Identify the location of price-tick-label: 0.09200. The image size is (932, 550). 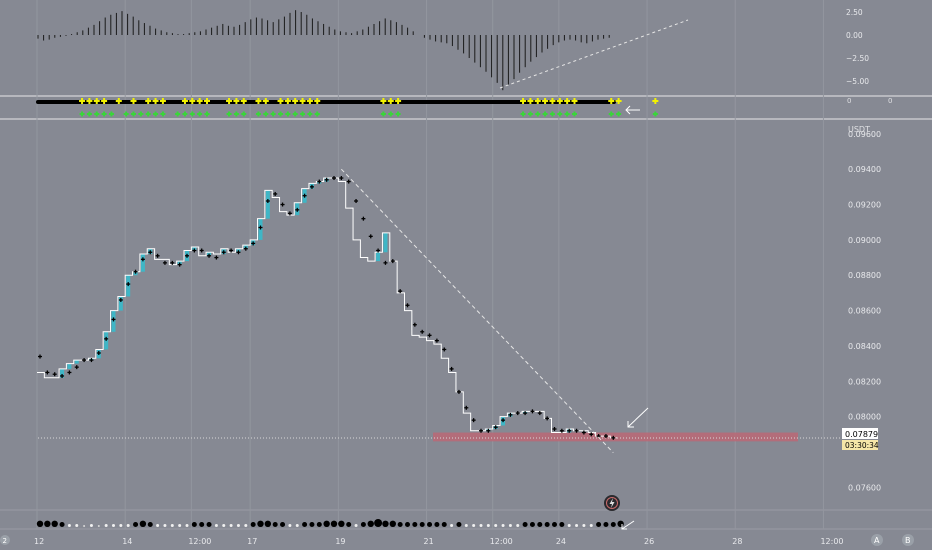
(864, 205).